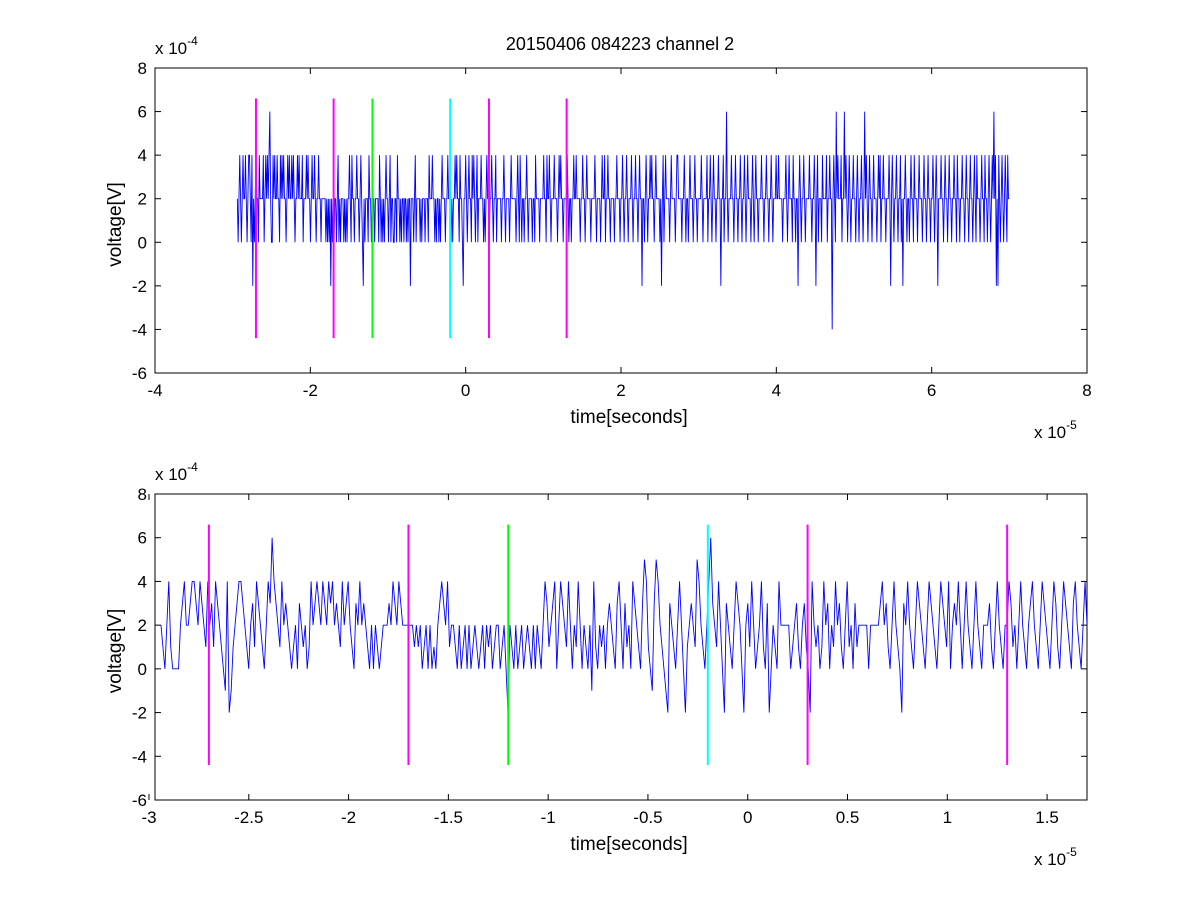  Describe the element at coordinates (154, 390) in the screenshot. I see `x-tick-label: -4` at that location.